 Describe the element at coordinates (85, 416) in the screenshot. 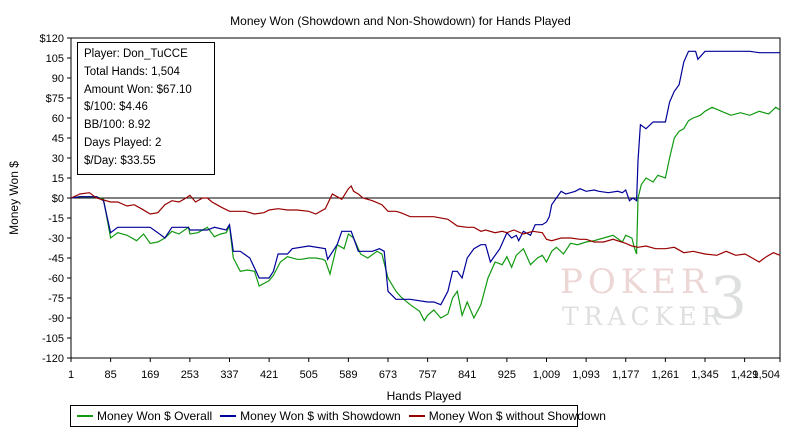

I see `legend-swatch-overall` at that location.